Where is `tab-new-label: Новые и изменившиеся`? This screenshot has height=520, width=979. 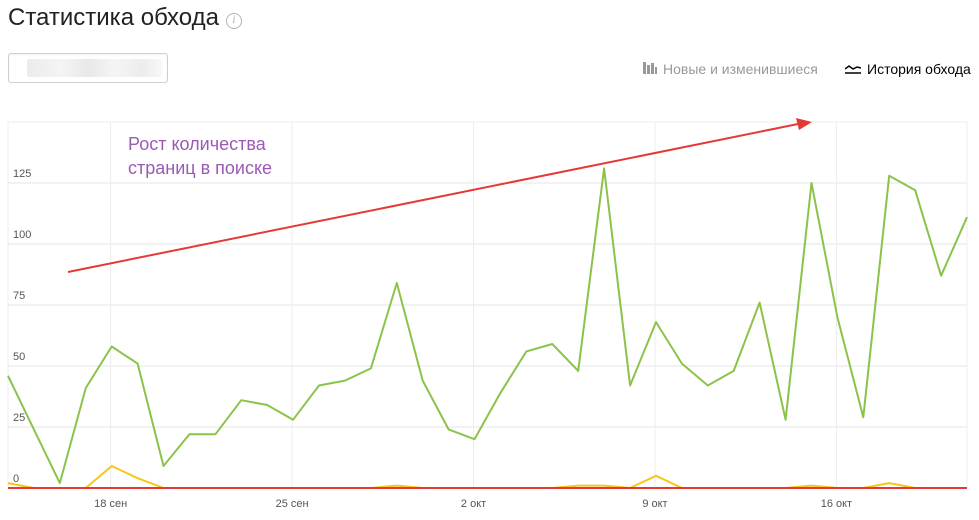
tab-new-label: Новые и изменившиеся is located at coordinates (740, 69).